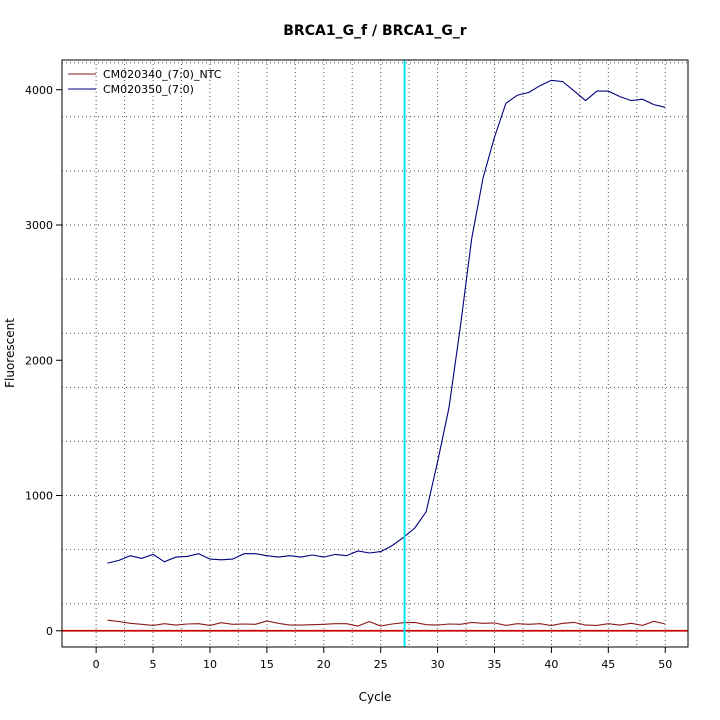 This screenshot has width=720, height=720. Describe the element at coordinates (375, 697) in the screenshot. I see `x-axis-label: Cycle` at that location.